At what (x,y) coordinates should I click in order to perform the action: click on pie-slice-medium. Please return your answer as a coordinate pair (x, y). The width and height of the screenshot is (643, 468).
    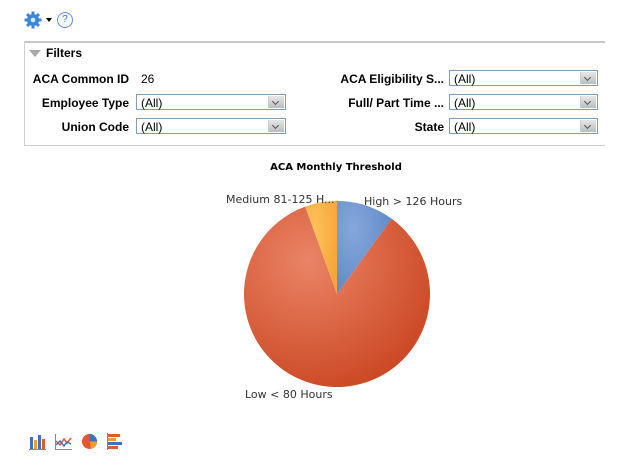
    Looking at the image, I should click on (321, 247).